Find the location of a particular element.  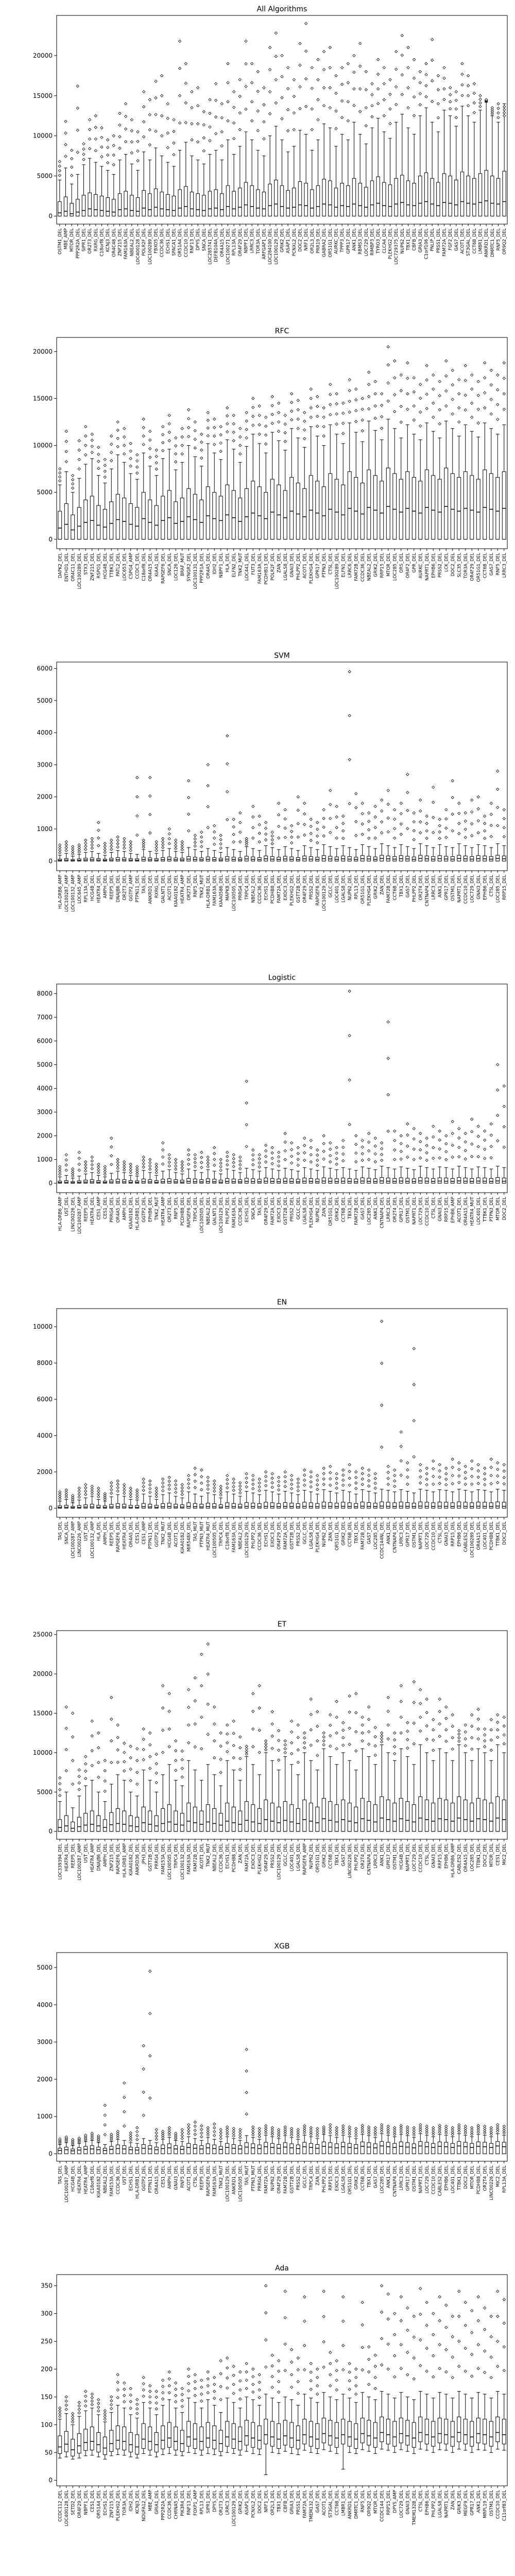

x-tick-label: NBPF1_DEL is located at coordinates (221, 565).